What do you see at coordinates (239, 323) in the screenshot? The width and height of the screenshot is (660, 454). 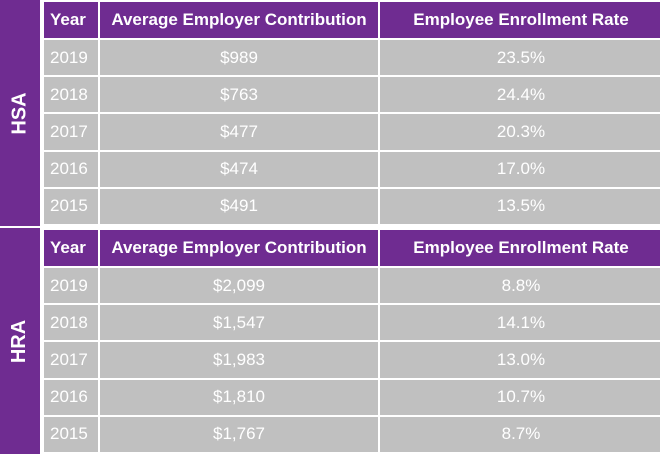 I see `contribution-cell: $1,547` at bounding box center [239, 323].